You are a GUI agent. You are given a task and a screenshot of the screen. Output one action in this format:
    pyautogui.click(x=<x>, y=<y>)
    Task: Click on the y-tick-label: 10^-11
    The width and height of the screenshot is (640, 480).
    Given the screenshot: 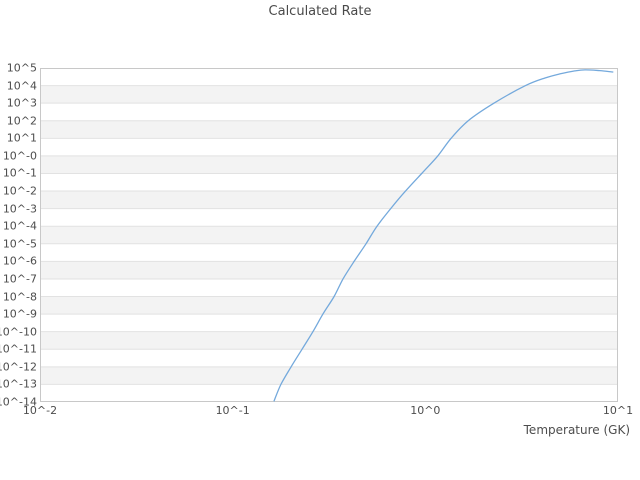 What is the action you would take?
    pyautogui.click(x=18, y=349)
    